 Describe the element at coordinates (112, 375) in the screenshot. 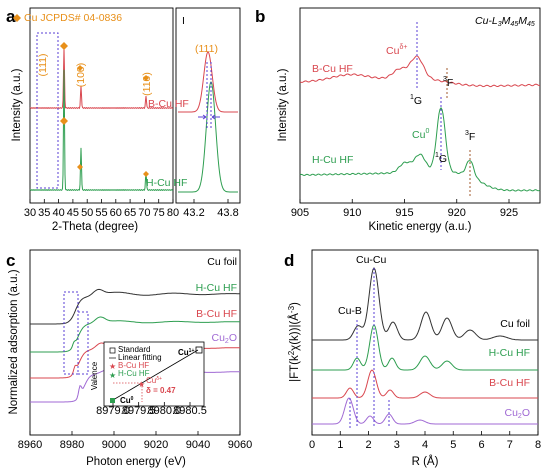

I see `legend-h-star-icon: ★` at that location.